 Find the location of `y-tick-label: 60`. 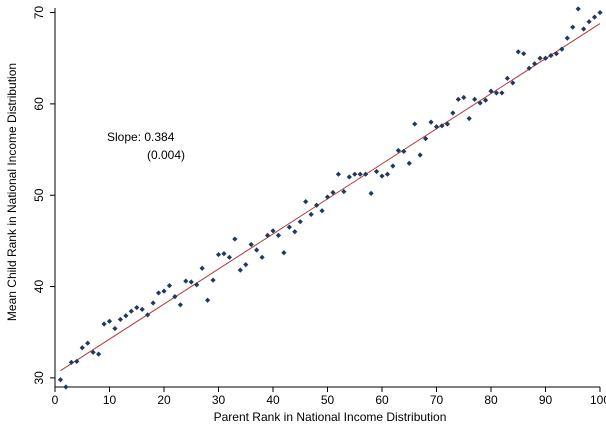

y-tick-label: 60 is located at coordinates (39, 104).